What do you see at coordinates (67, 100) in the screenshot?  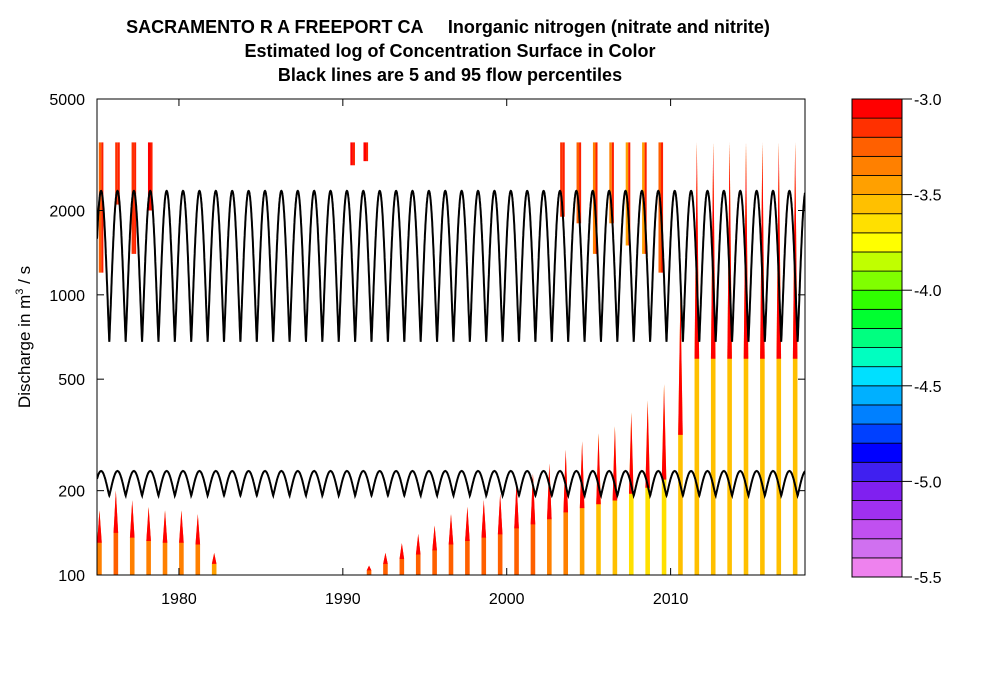 I see `y-tick-label: 5000` at bounding box center [67, 100].